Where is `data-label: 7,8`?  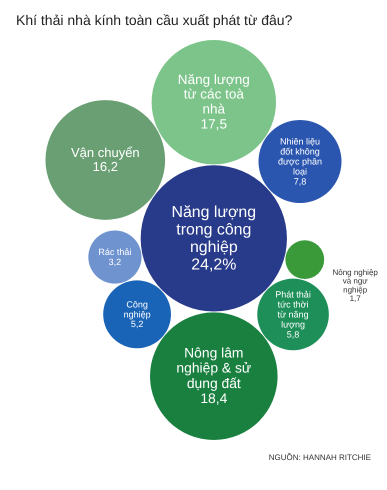
data-label: 7,8 is located at coordinates (300, 181).